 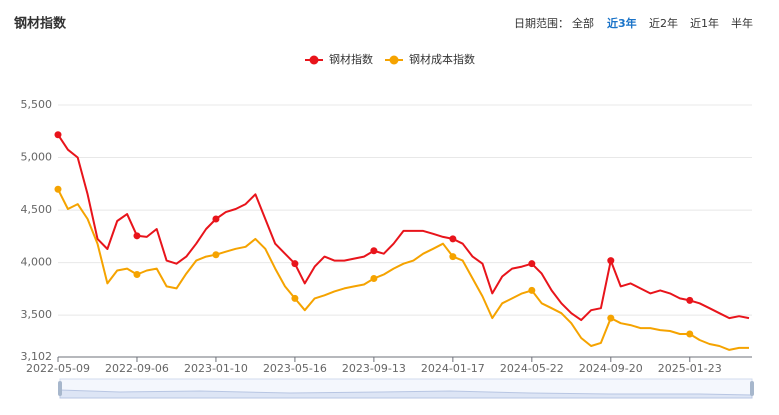 I want to click on x-tick-label: 2024-05-22, so click(x=532, y=368).